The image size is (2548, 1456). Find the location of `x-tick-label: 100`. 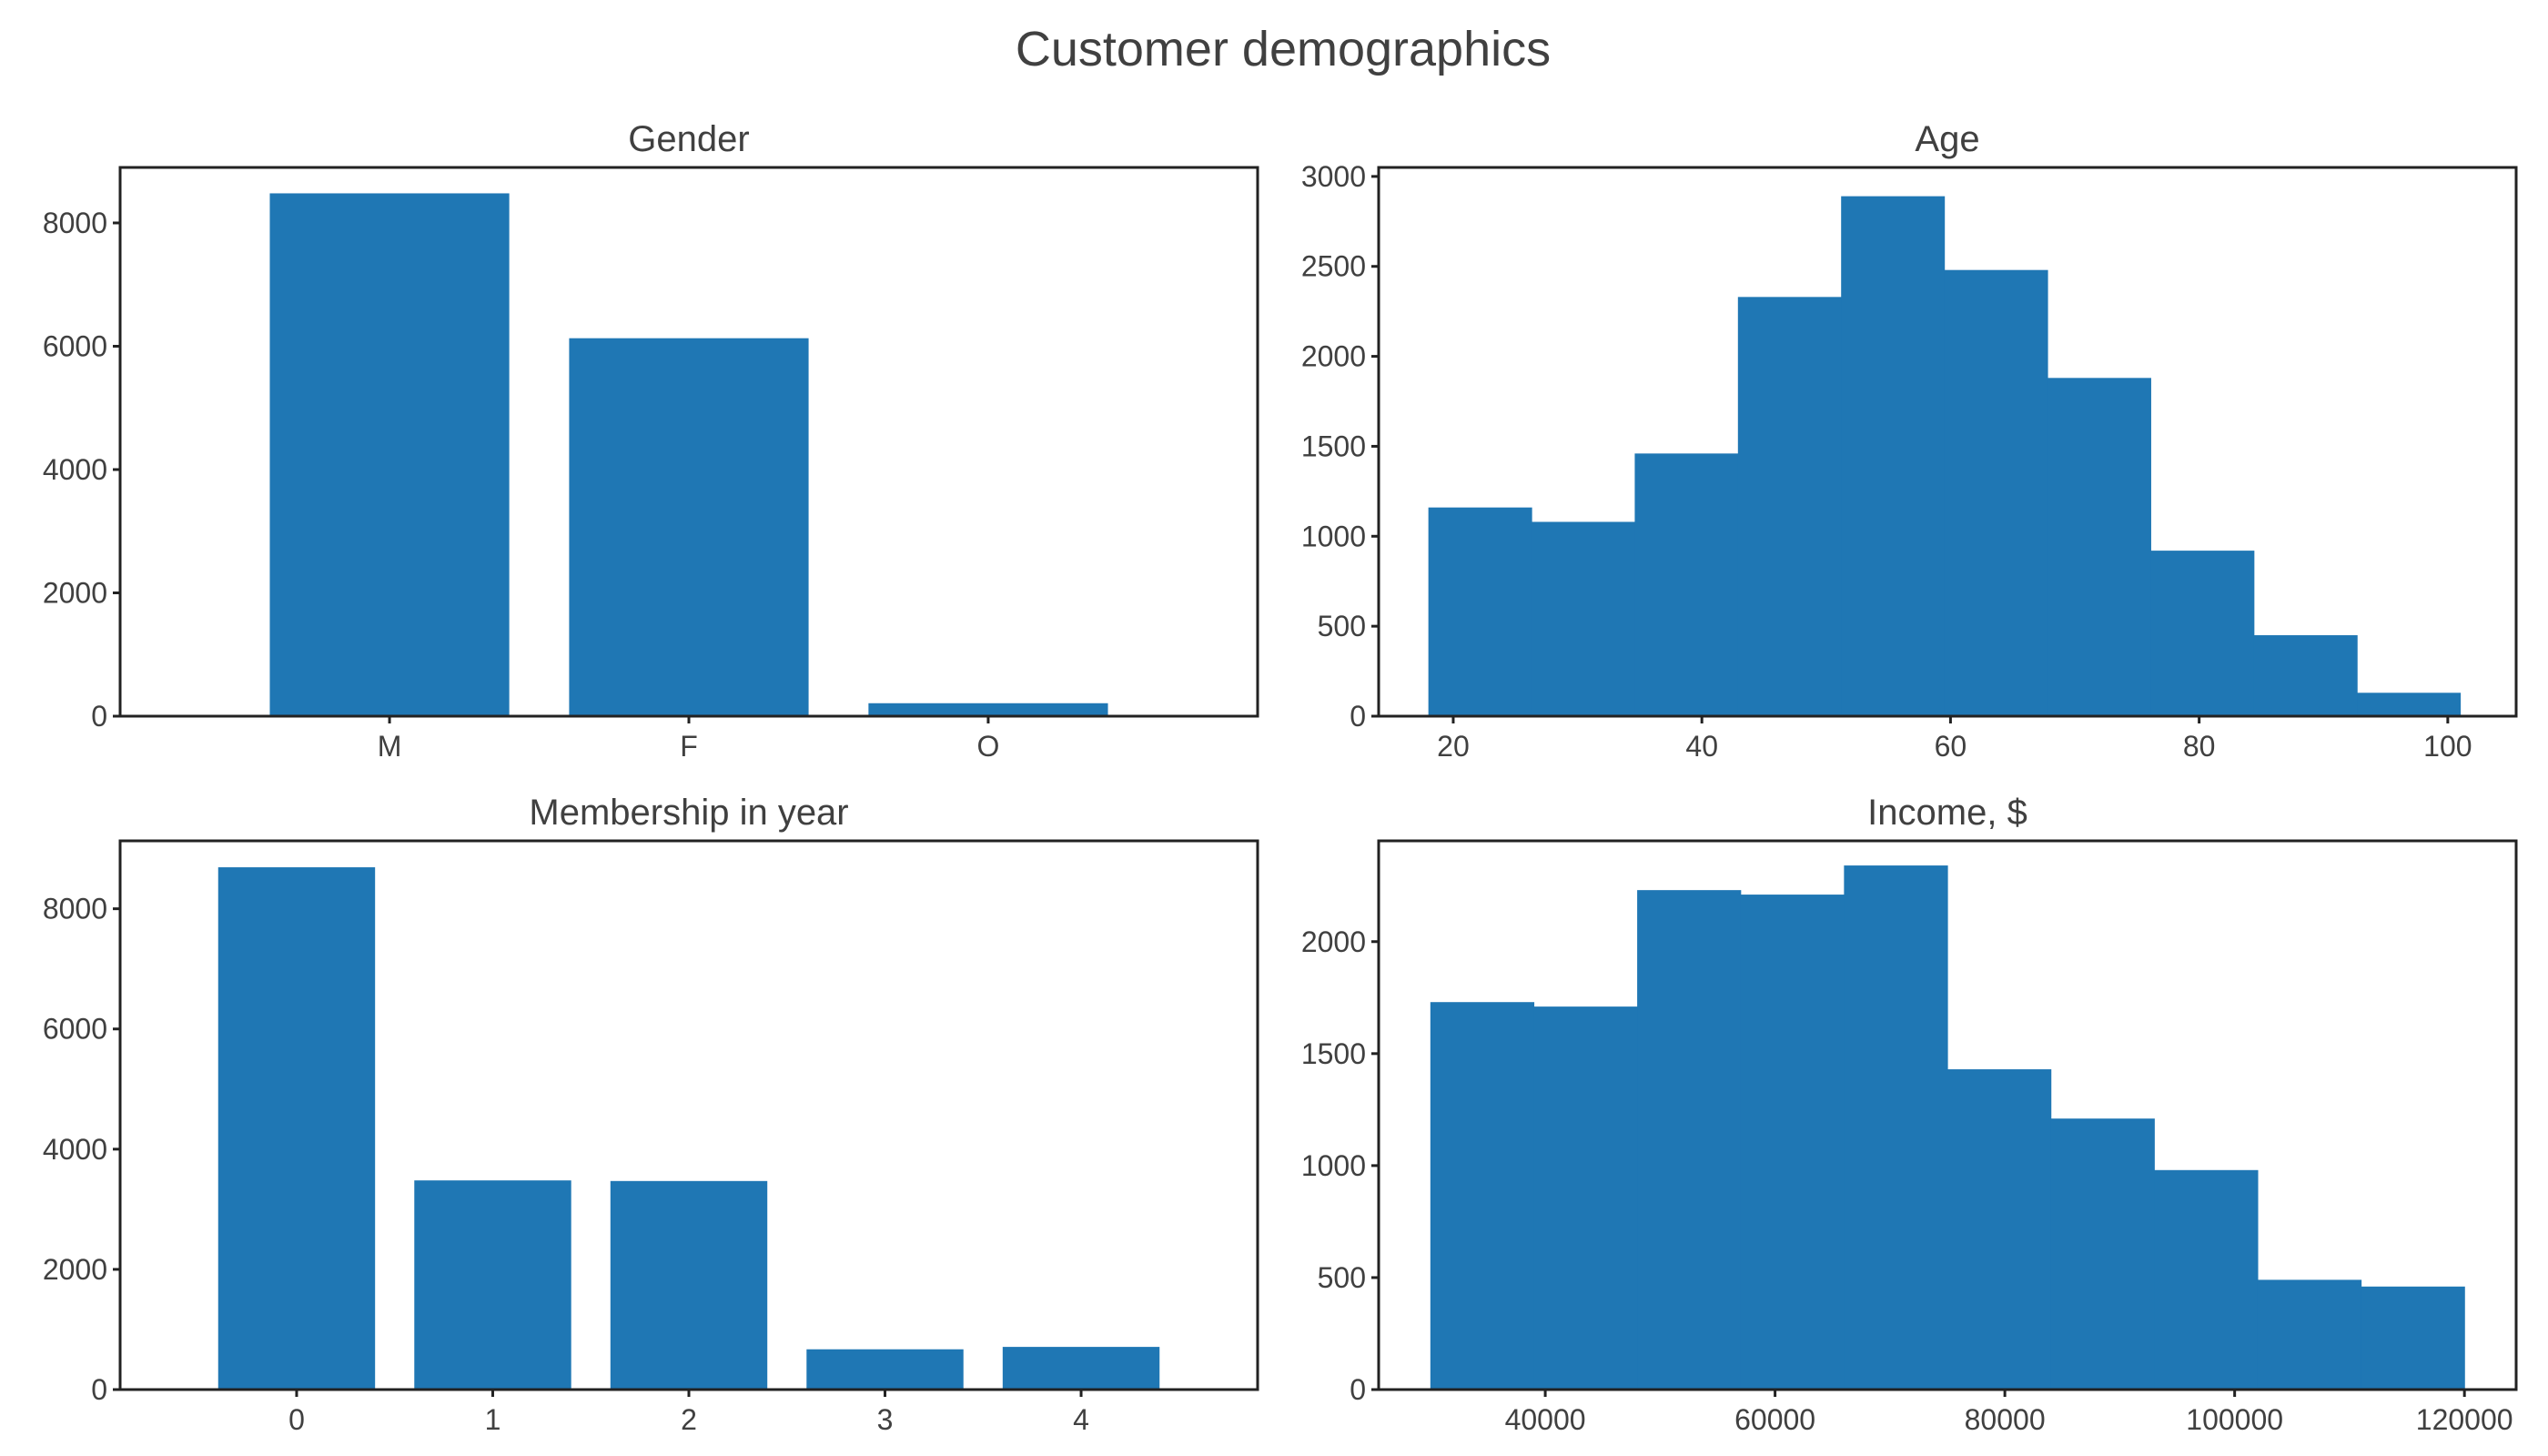

x-tick-label: 100 is located at coordinates (2447, 747).